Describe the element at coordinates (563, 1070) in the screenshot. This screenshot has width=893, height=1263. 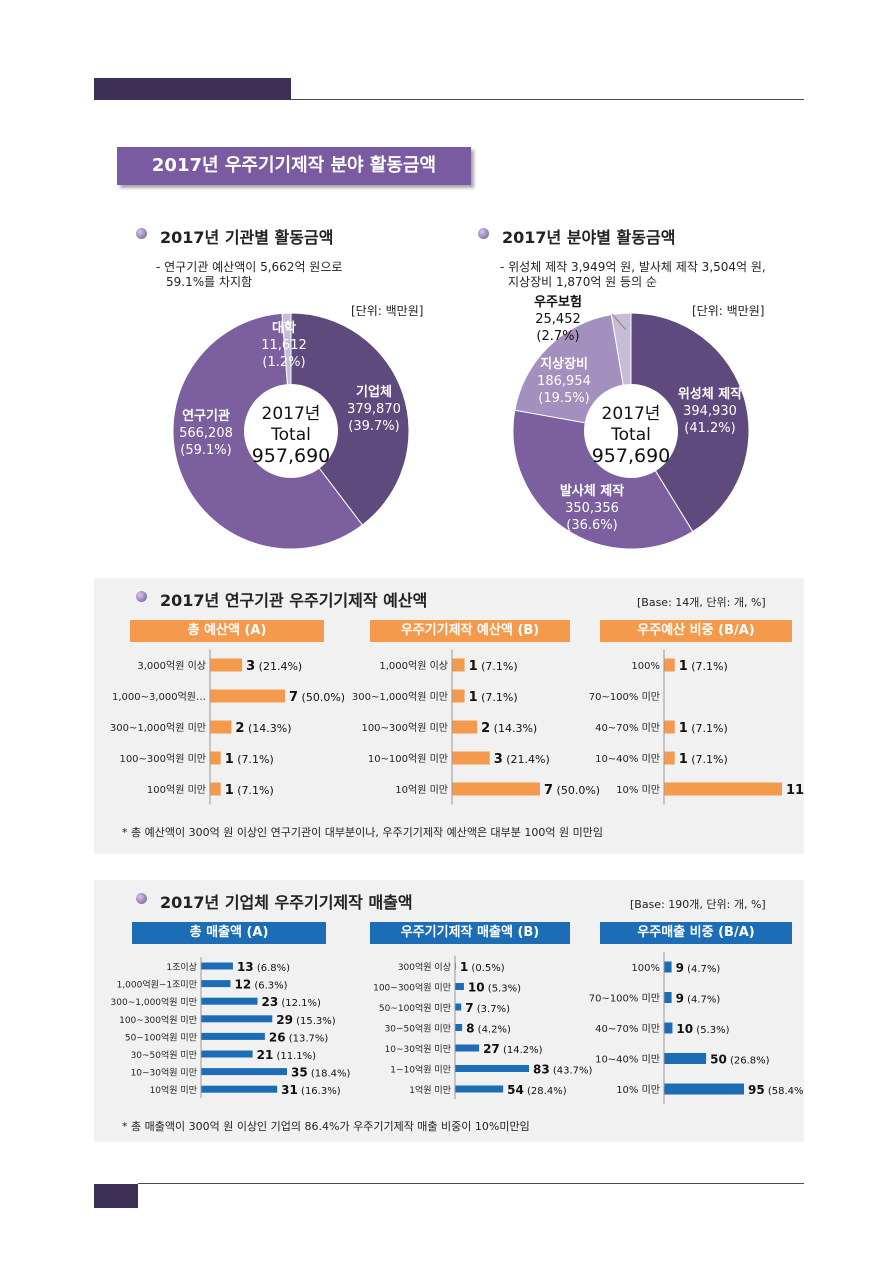
I see `value-label: 83 (43.7%)` at that location.